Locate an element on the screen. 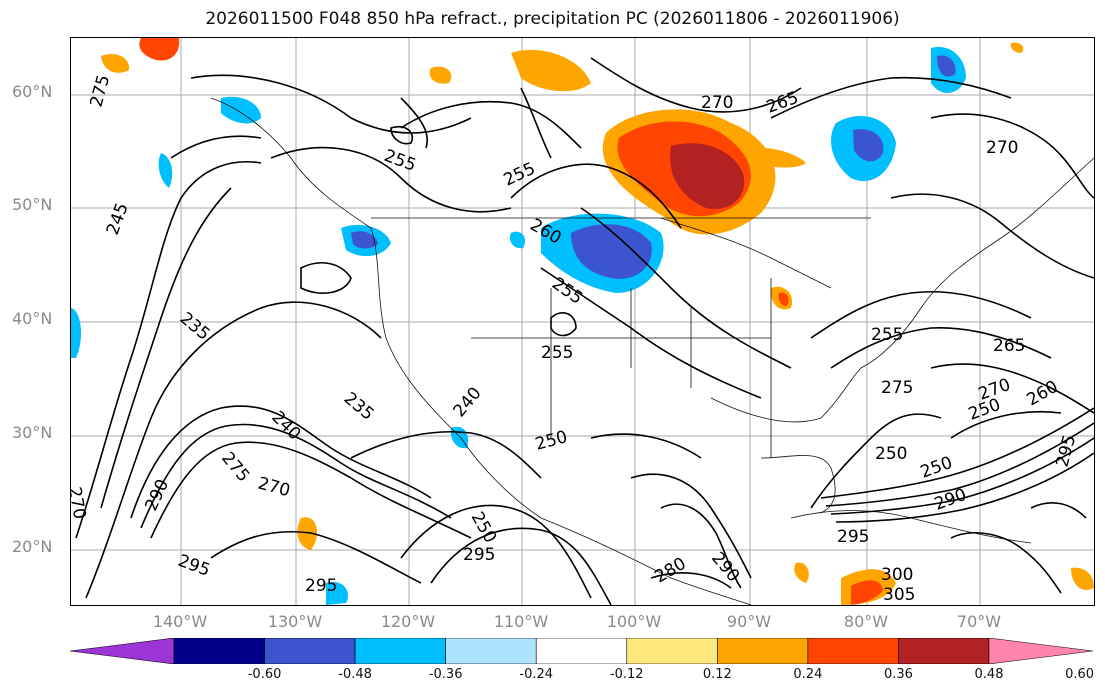 The height and width of the screenshot is (698, 1105). colorbar-tick-label: -0.36 is located at coordinates (445, 674).